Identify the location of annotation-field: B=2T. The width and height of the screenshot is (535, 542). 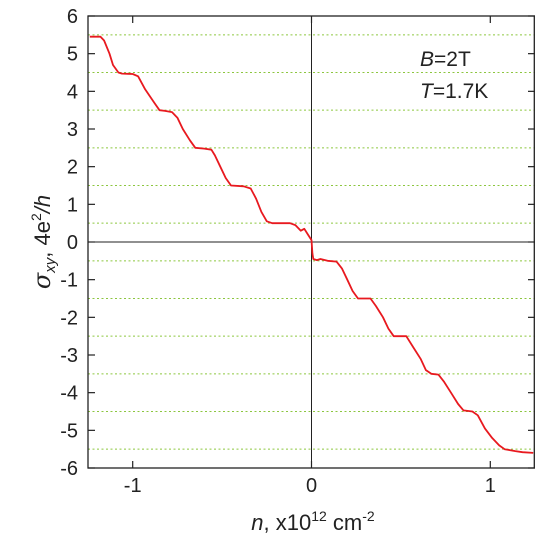
(445, 59).